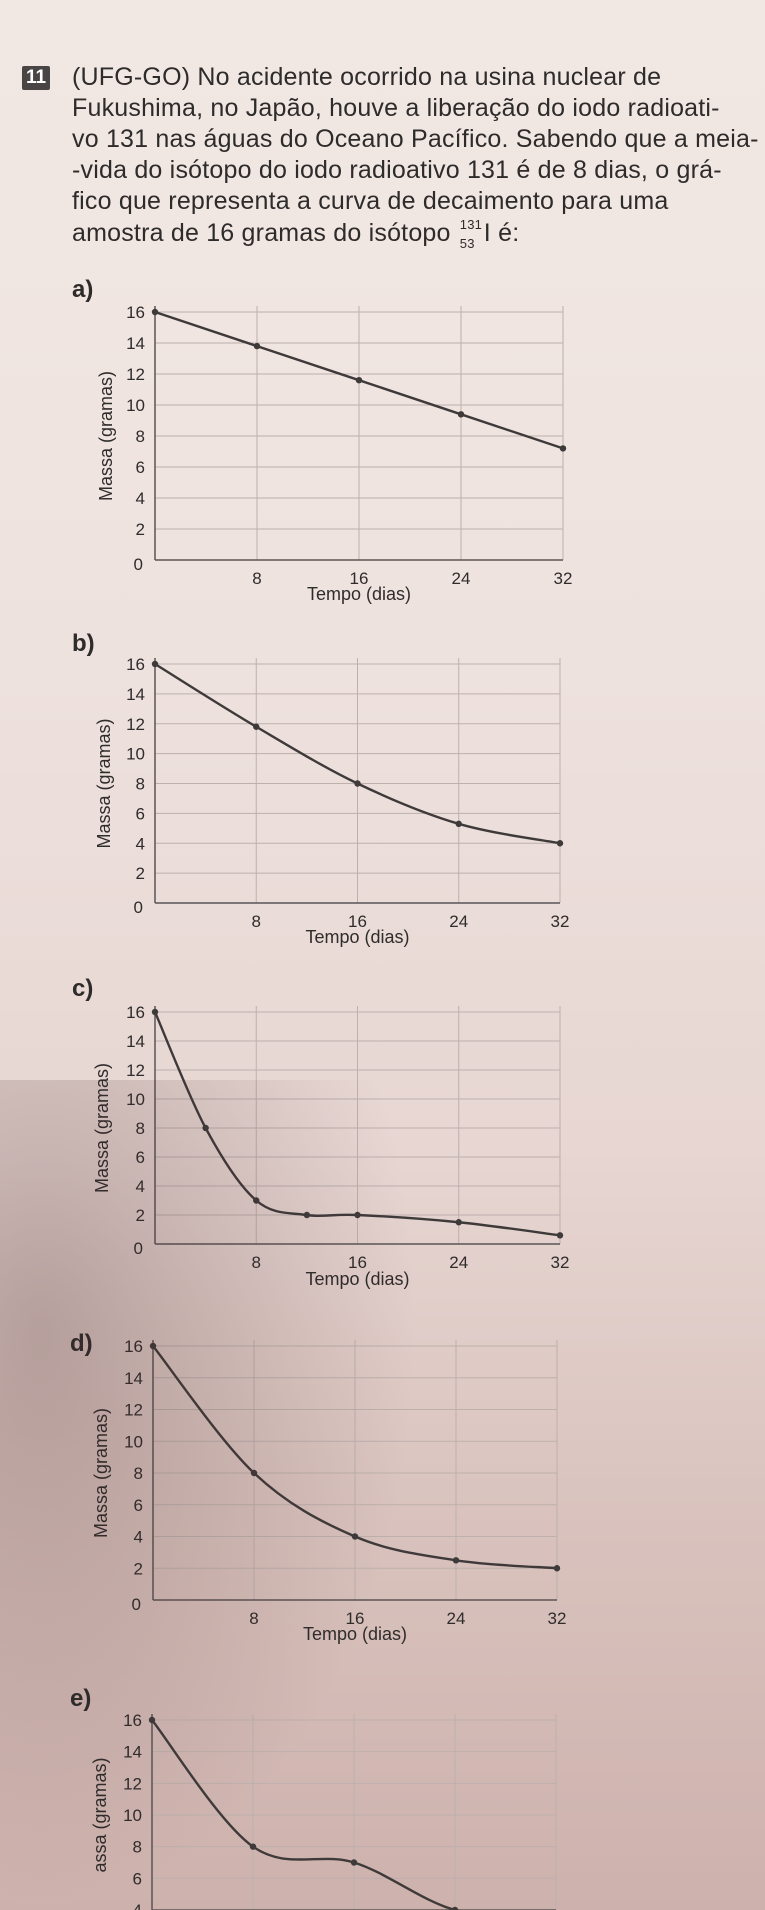 This screenshot has width=765, height=1910. I want to click on option-label-b: b), so click(83, 643).